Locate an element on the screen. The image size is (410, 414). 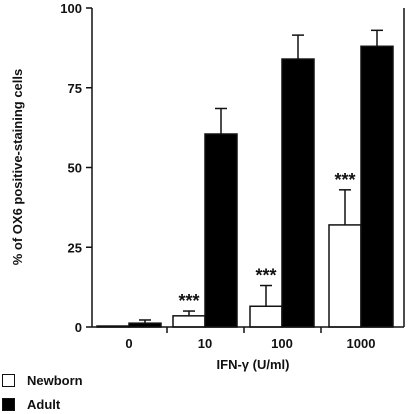
legend-label-adult: Adult is located at coordinates (44, 404).